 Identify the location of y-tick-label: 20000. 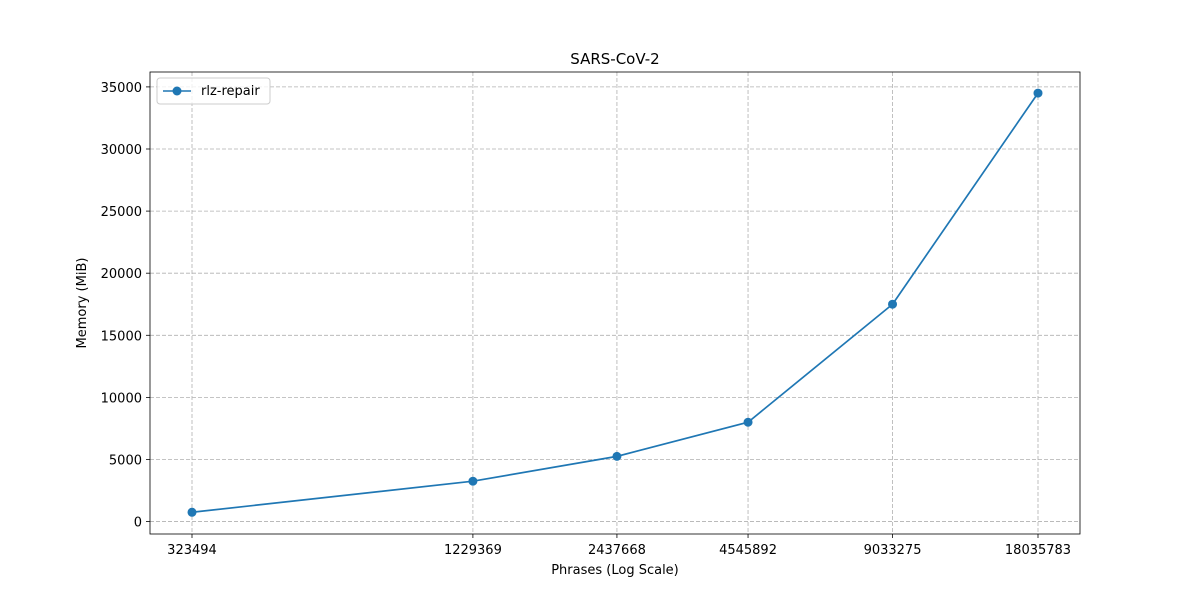
(121, 274).